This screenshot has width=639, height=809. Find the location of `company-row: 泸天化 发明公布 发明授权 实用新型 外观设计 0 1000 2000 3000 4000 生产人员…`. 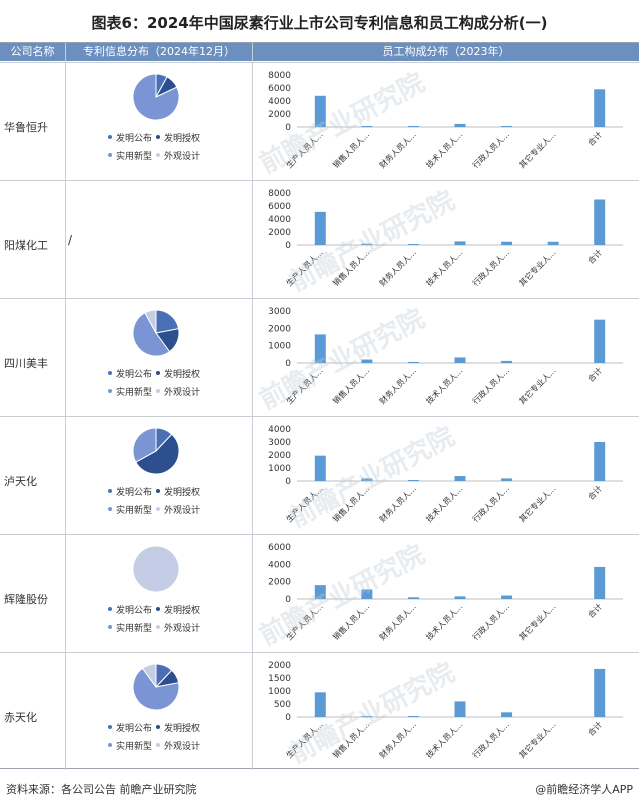

company-row: 泸天化 发明公布 发明授权 实用新型 外观设计 0 1000 2000 3000 4000 生产人员… is located at coordinates (319, 475).